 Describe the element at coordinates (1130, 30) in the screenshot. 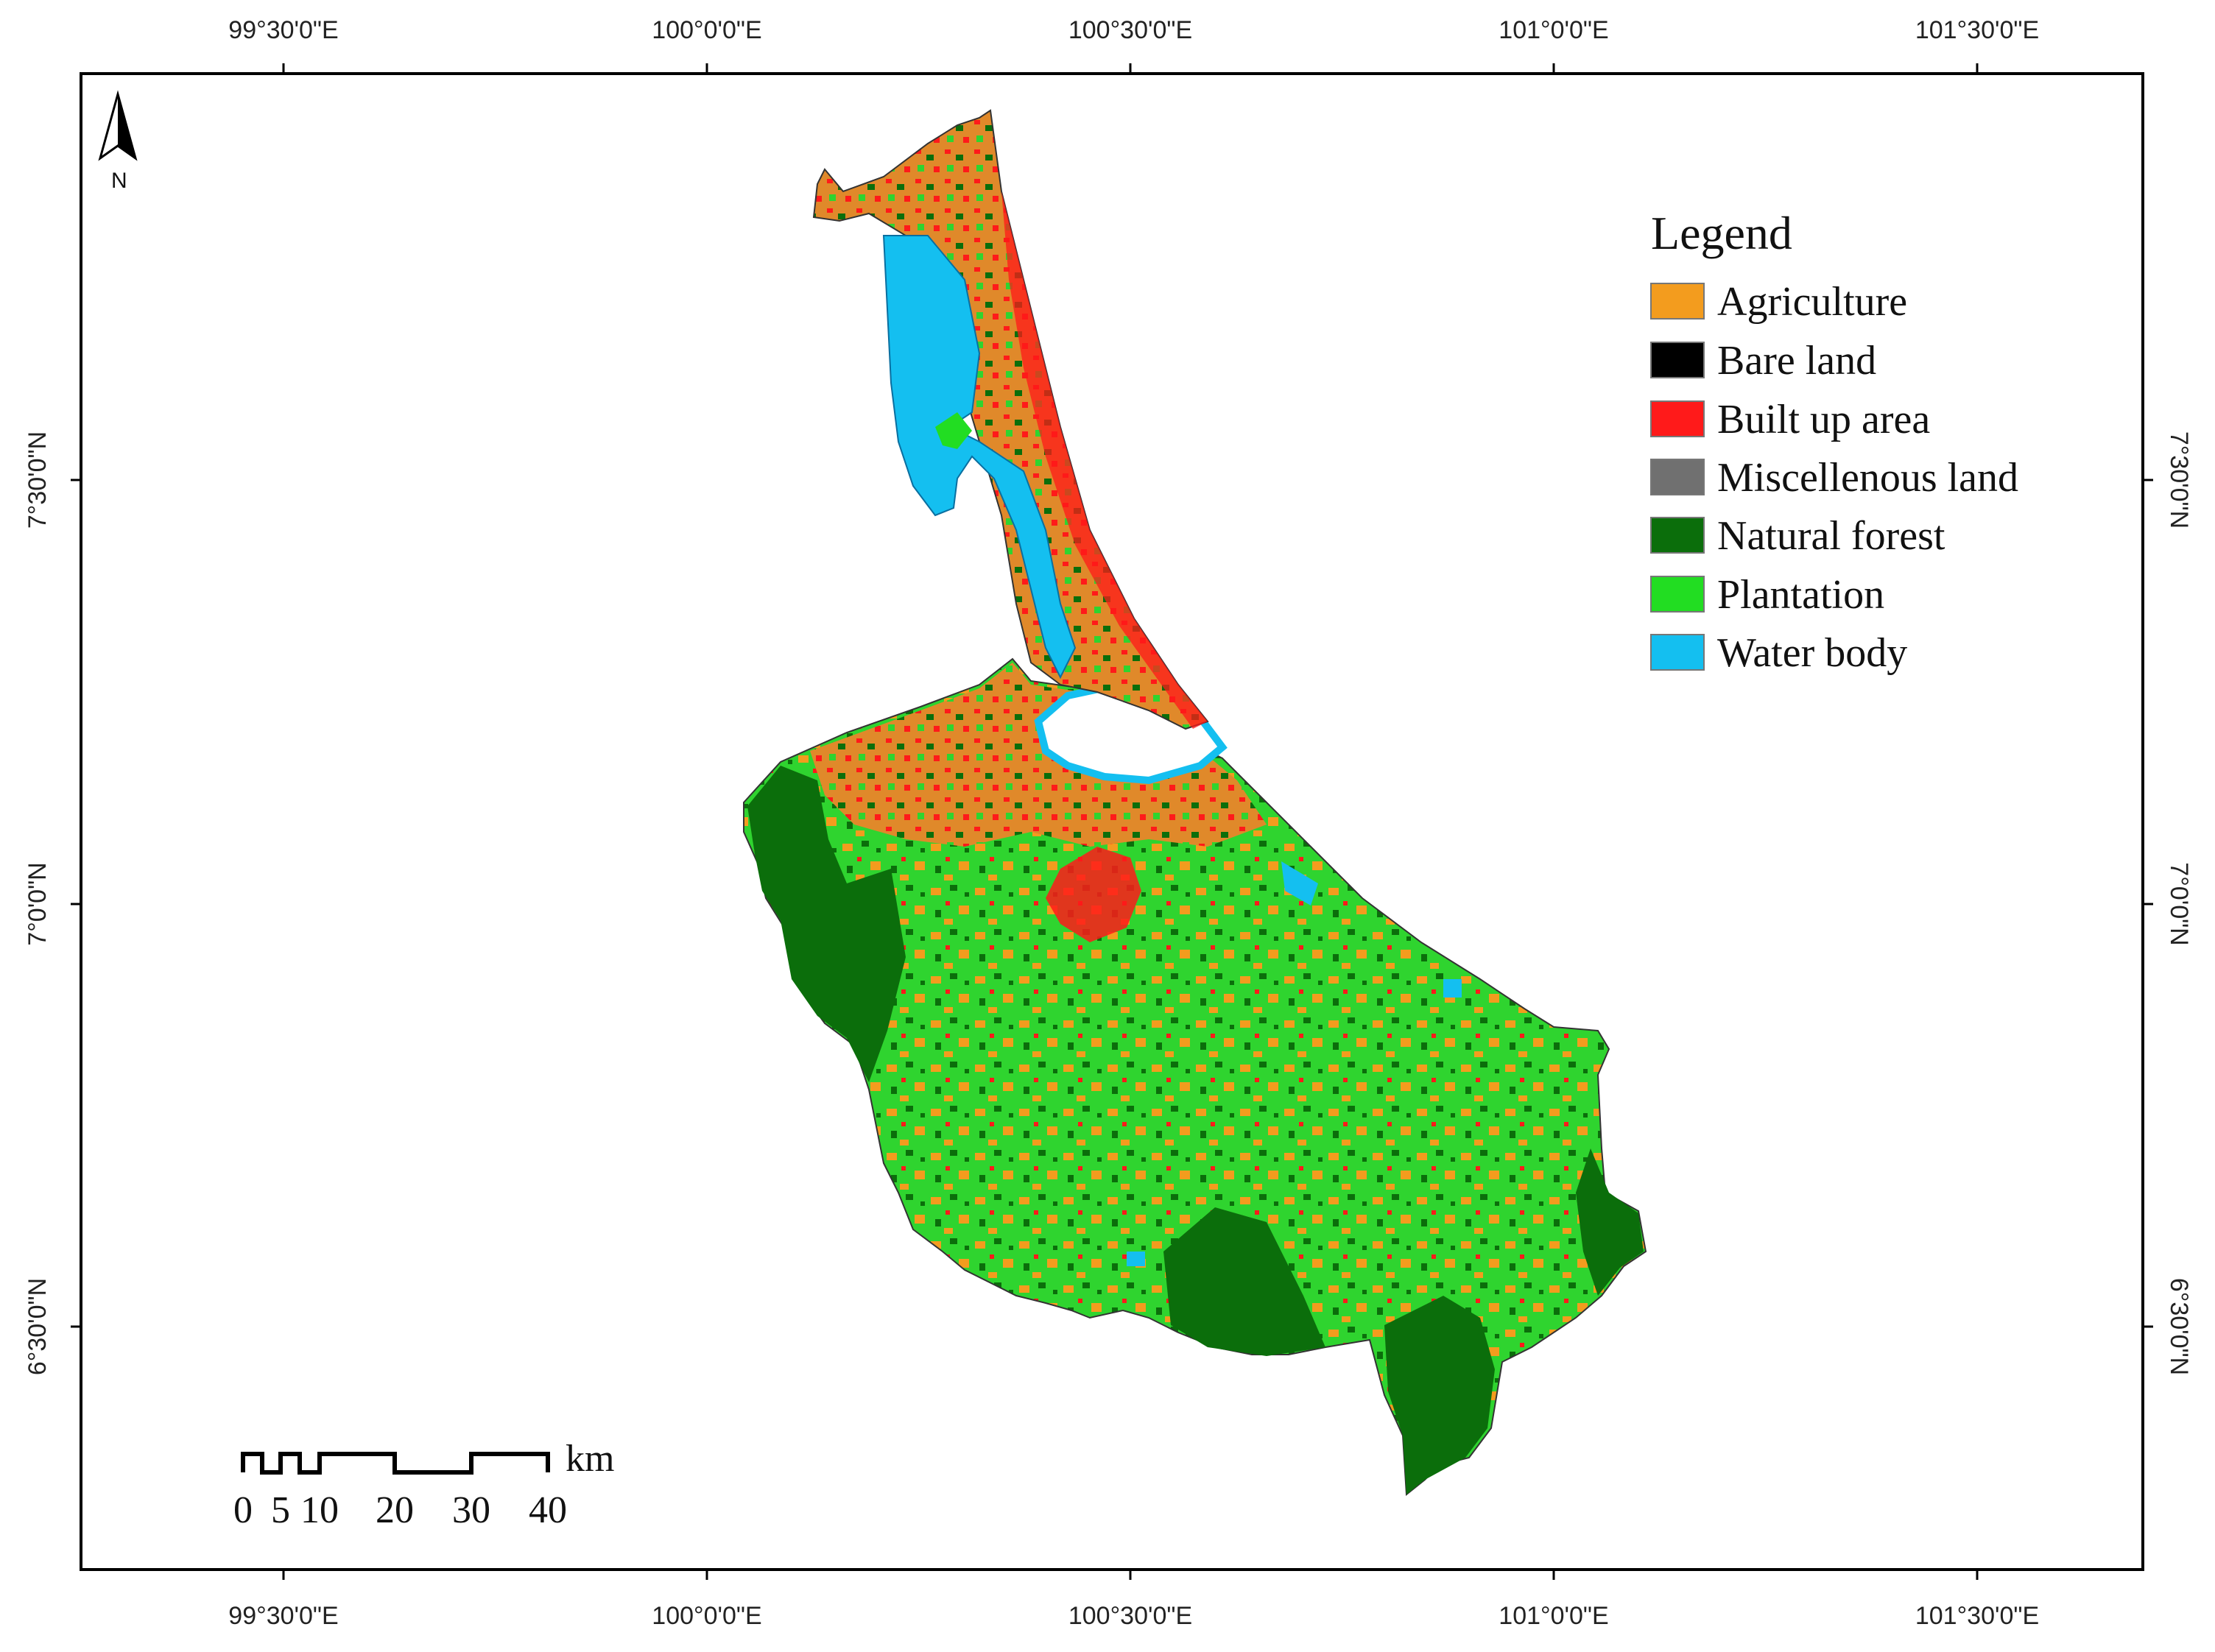

I see `lon-label-top-3: 100°30'0"E` at that location.